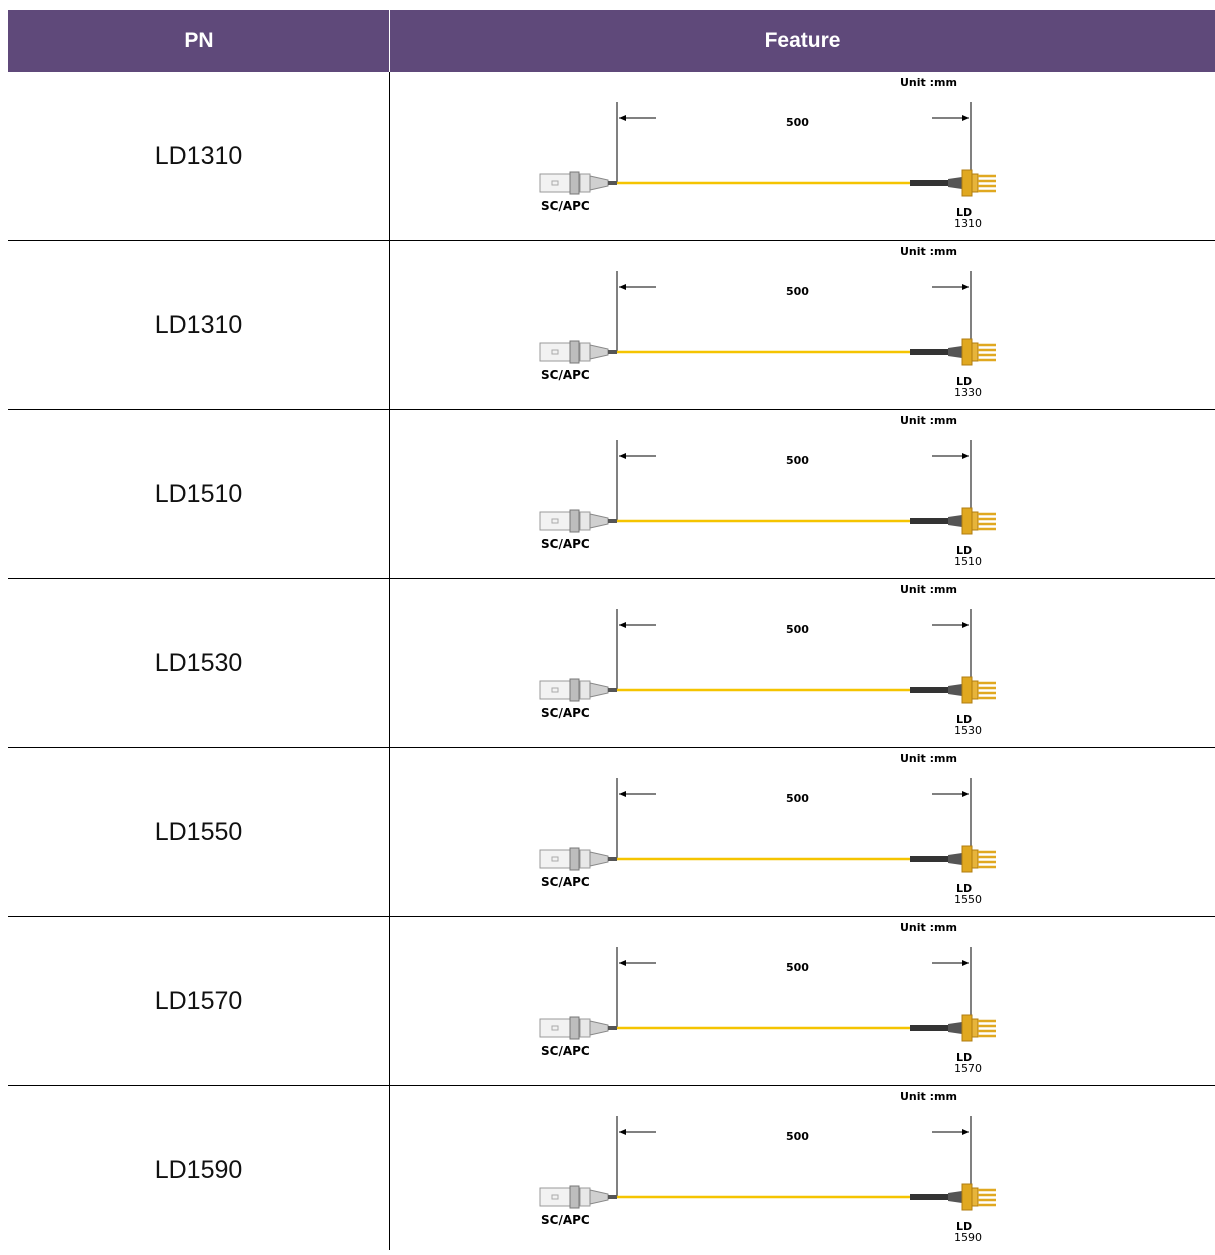  Describe the element at coordinates (968, 1237) in the screenshot. I see `ld-code-label: 1590` at that location.